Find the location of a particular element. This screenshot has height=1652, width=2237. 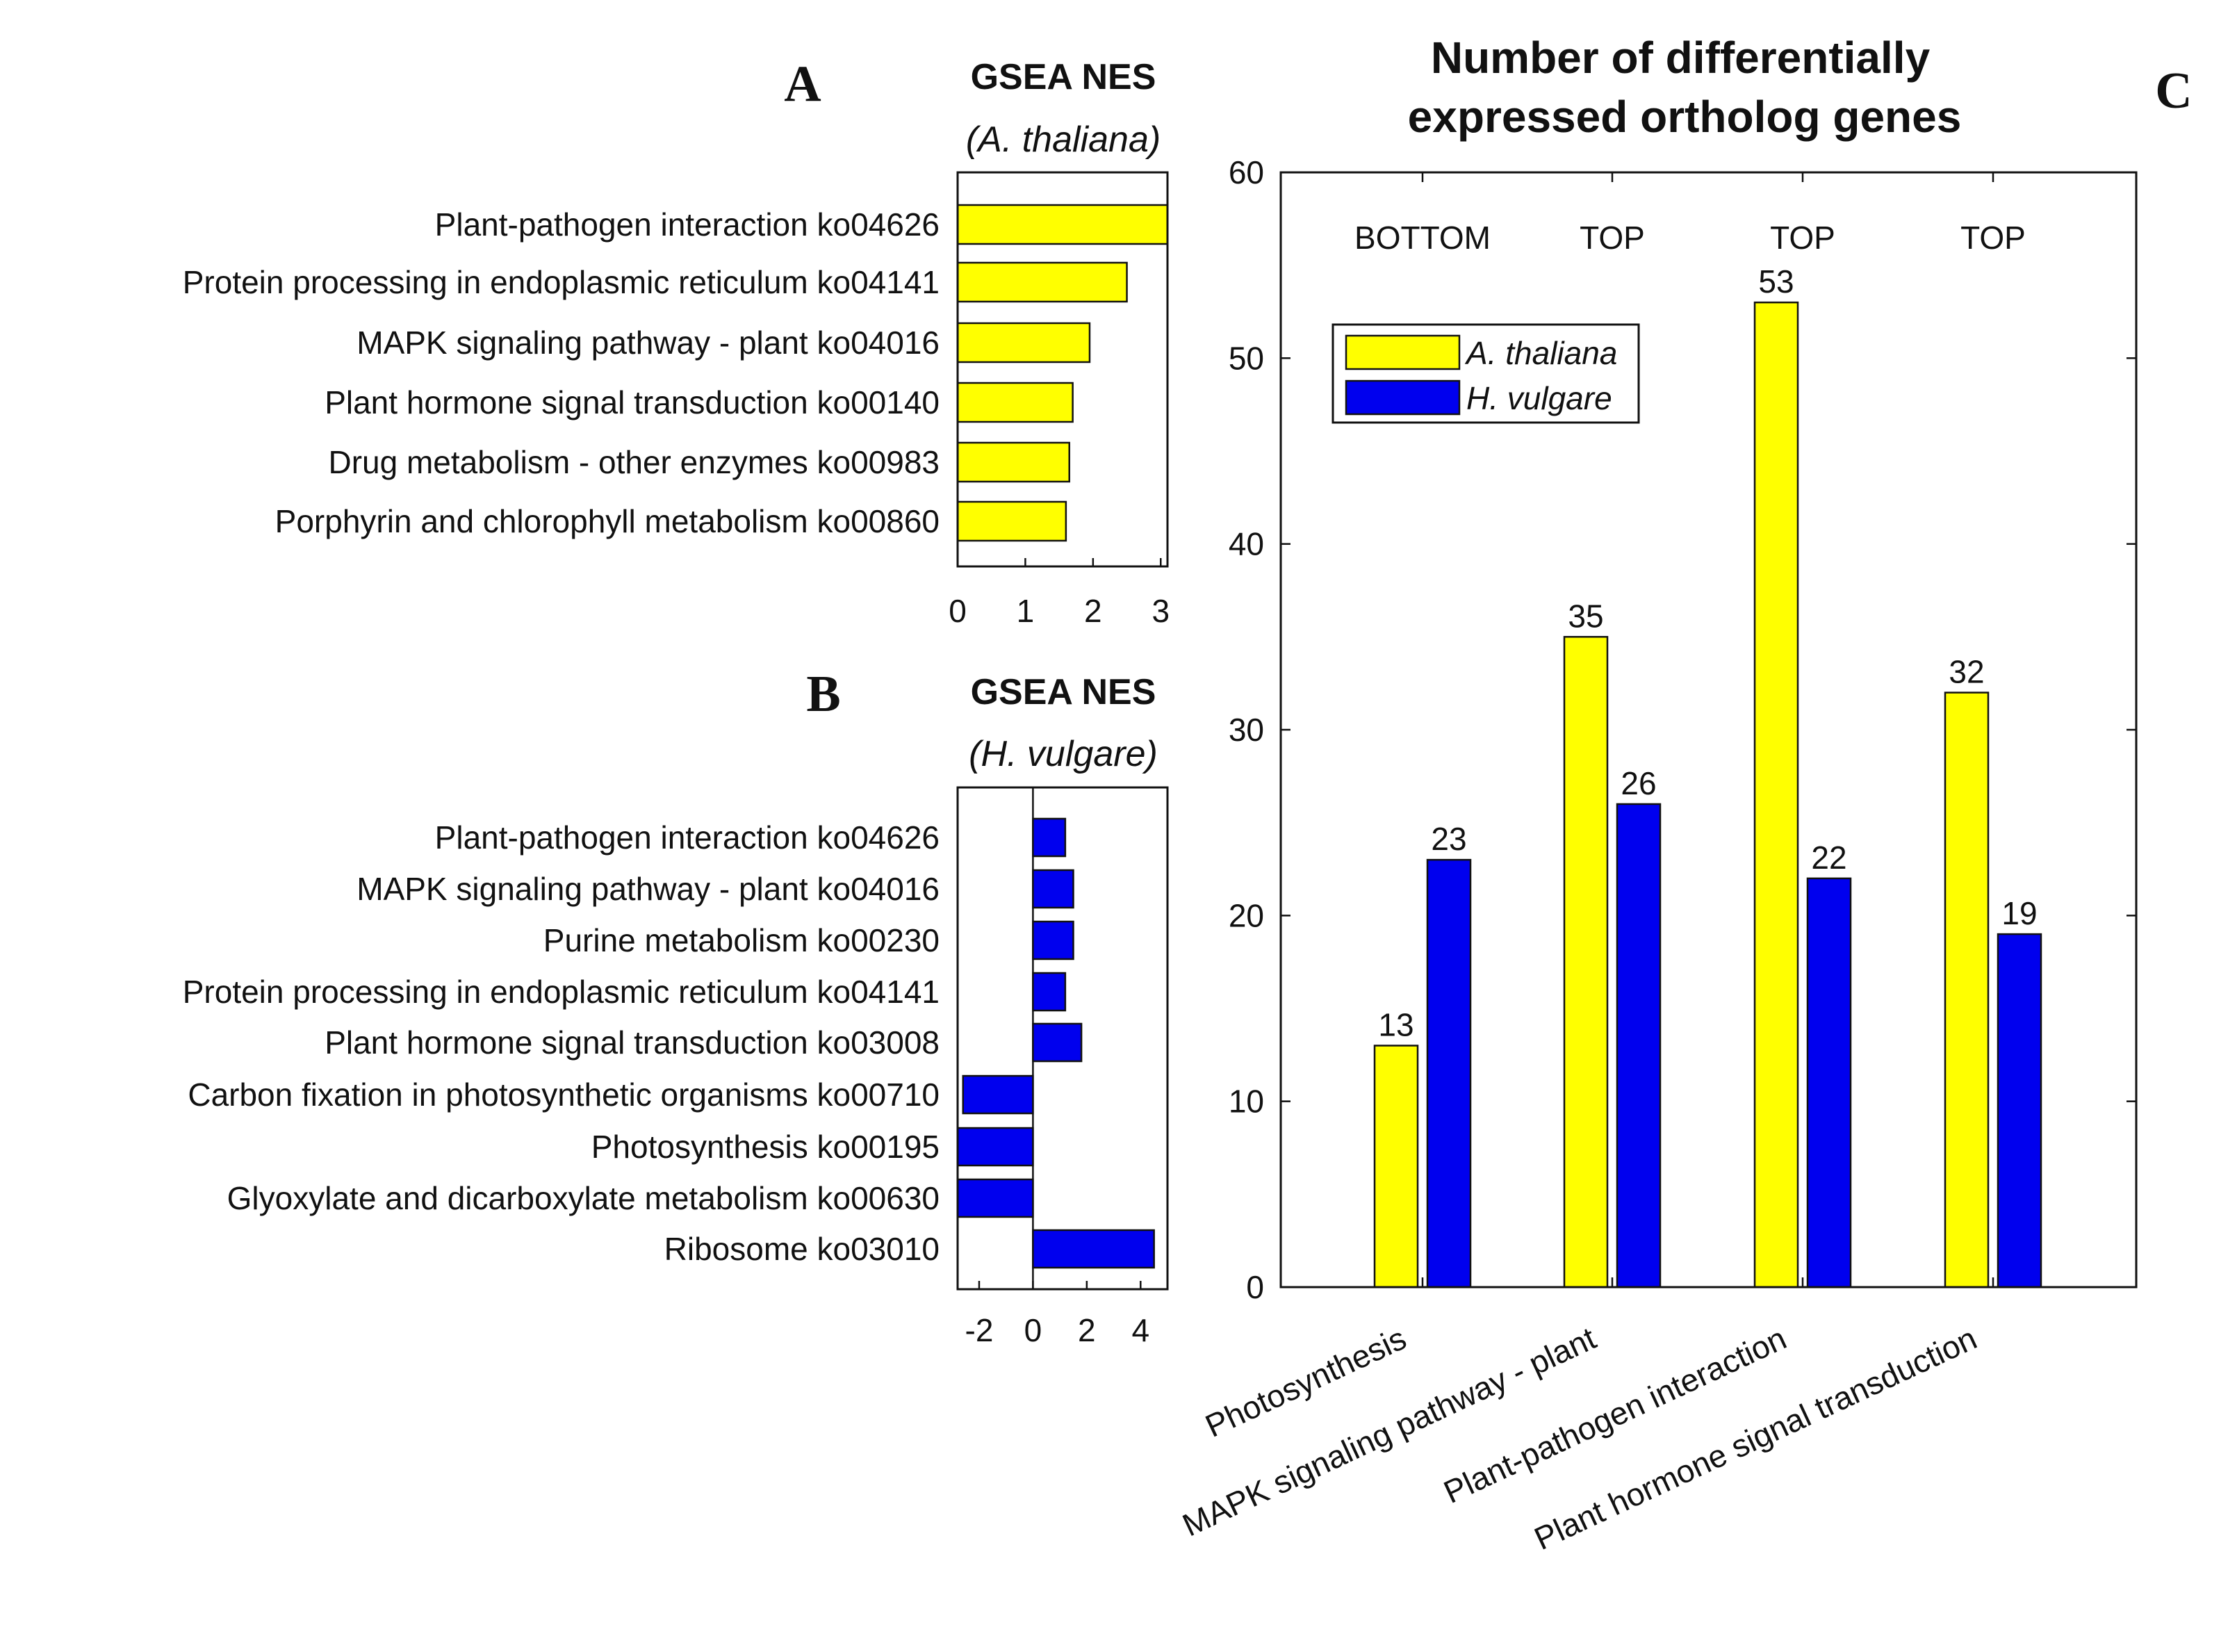

legend-label-a-thaliana: A. thaliana is located at coordinates (1540, 353).